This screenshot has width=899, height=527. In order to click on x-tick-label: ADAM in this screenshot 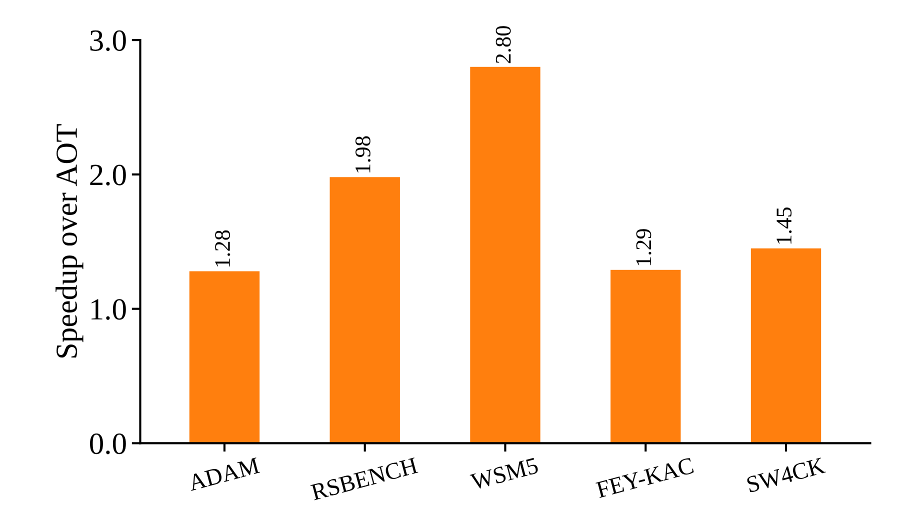, I will do `click(223, 474)`.